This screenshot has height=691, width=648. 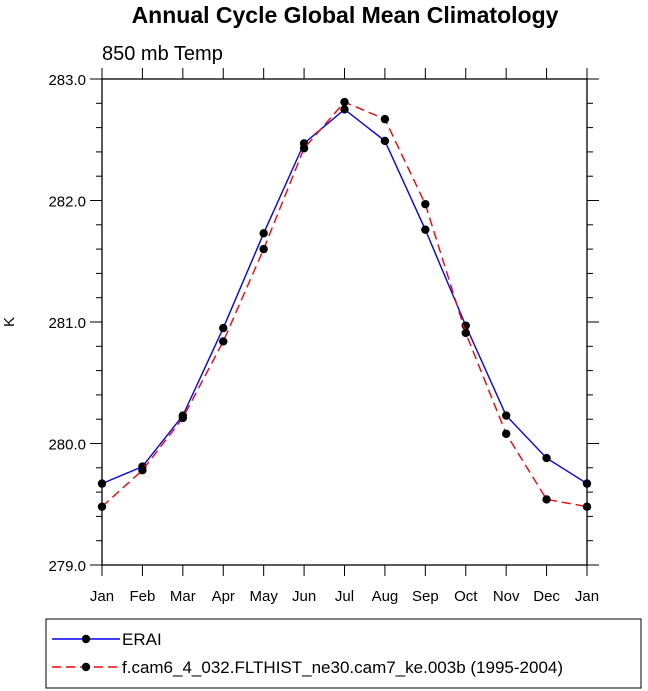 What do you see at coordinates (506, 596) in the screenshot?
I see `x-tick-label: Nov` at bounding box center [506, 596].